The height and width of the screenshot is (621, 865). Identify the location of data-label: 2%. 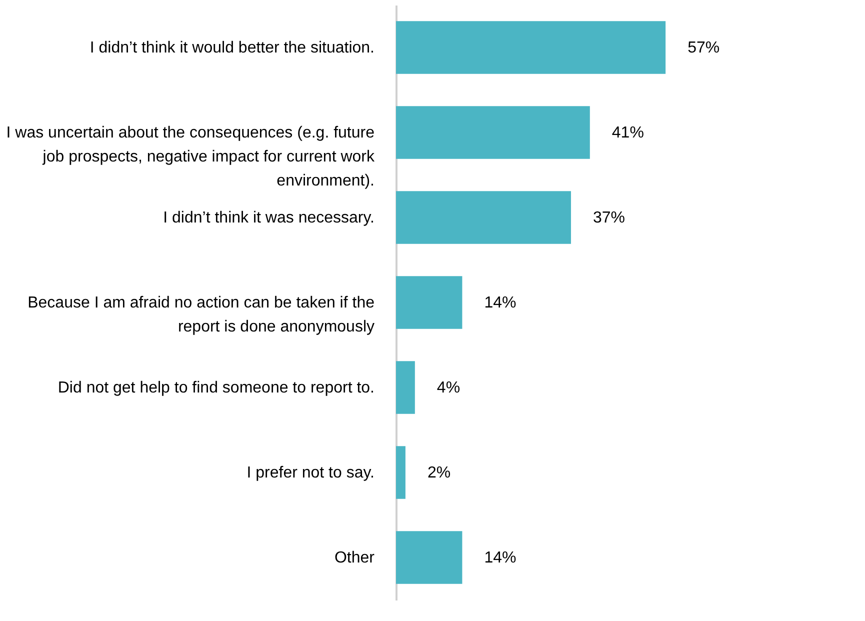
(439, 473).